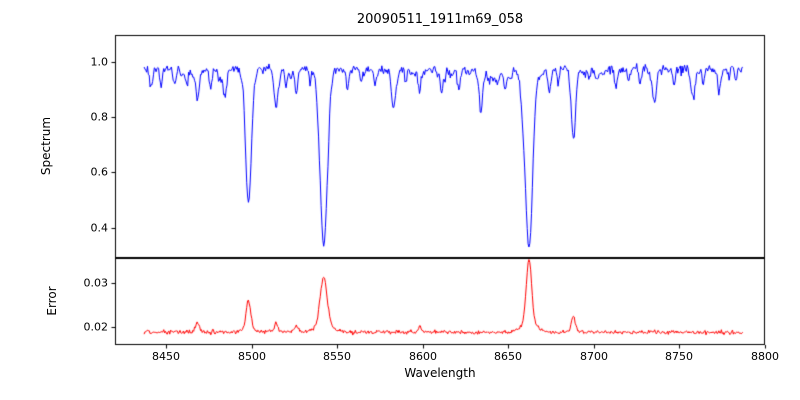 This screenshot has height=400, width=800. What do you see at coordinates (99, 62) in the screenshot?
I see `ytick-spectrum-1p0: 1.0` at bounding box center [99, 62].